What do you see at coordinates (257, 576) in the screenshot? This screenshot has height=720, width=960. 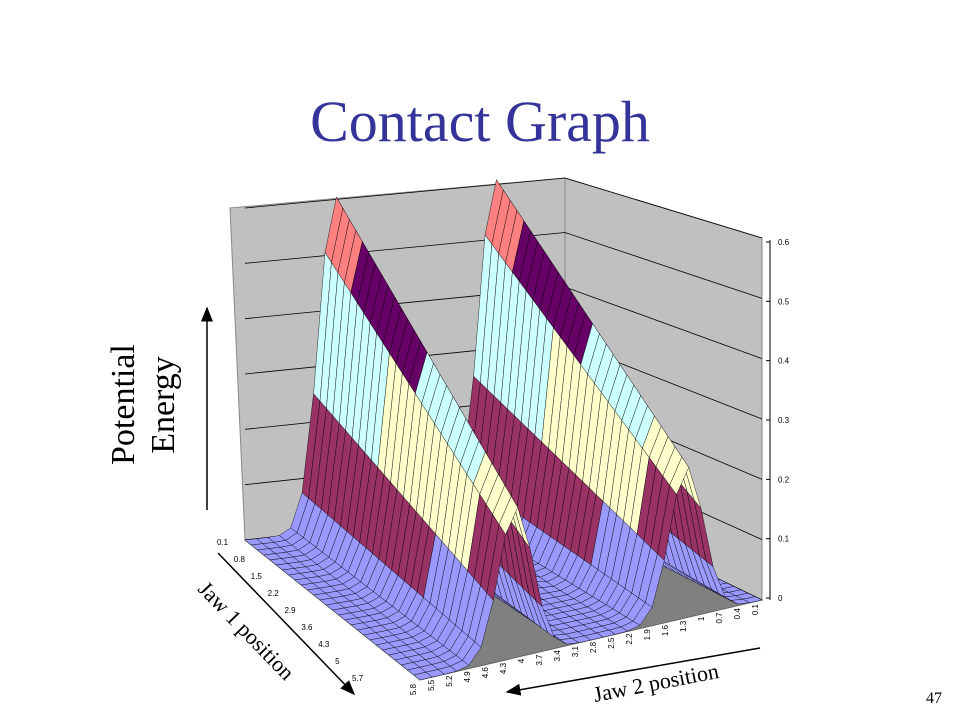 I see `jaw1-tick-label: 1.5` at bounding box center [257, 576].